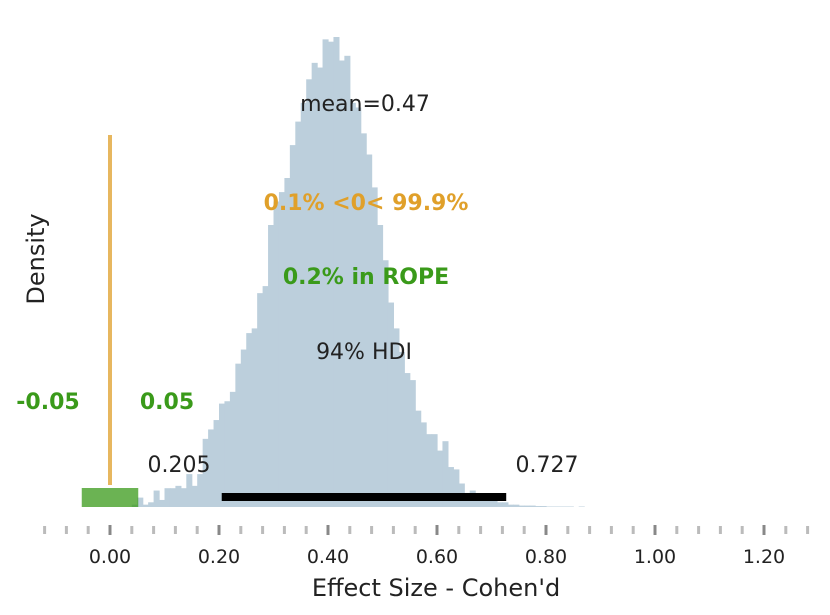 Image resolution: width=830 pixels, height=615 pixels. What do you see at coordinates (364, 352) in the screenshot?
I see `hdi-prob-label: 94% HDI` at bounding box center [364, 352].